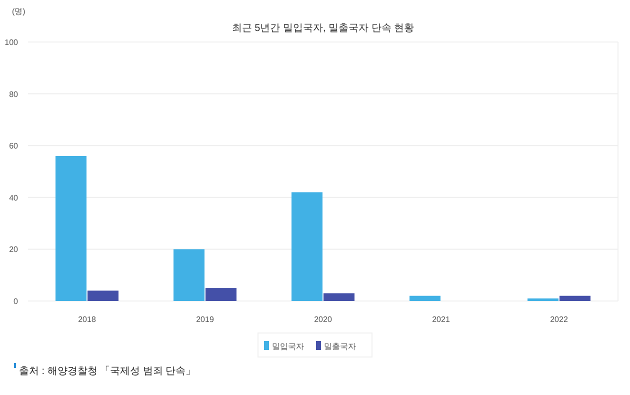 This screenshot has width=630, height=395. I want to click on y-axis-title: (명), so click(19, 11).